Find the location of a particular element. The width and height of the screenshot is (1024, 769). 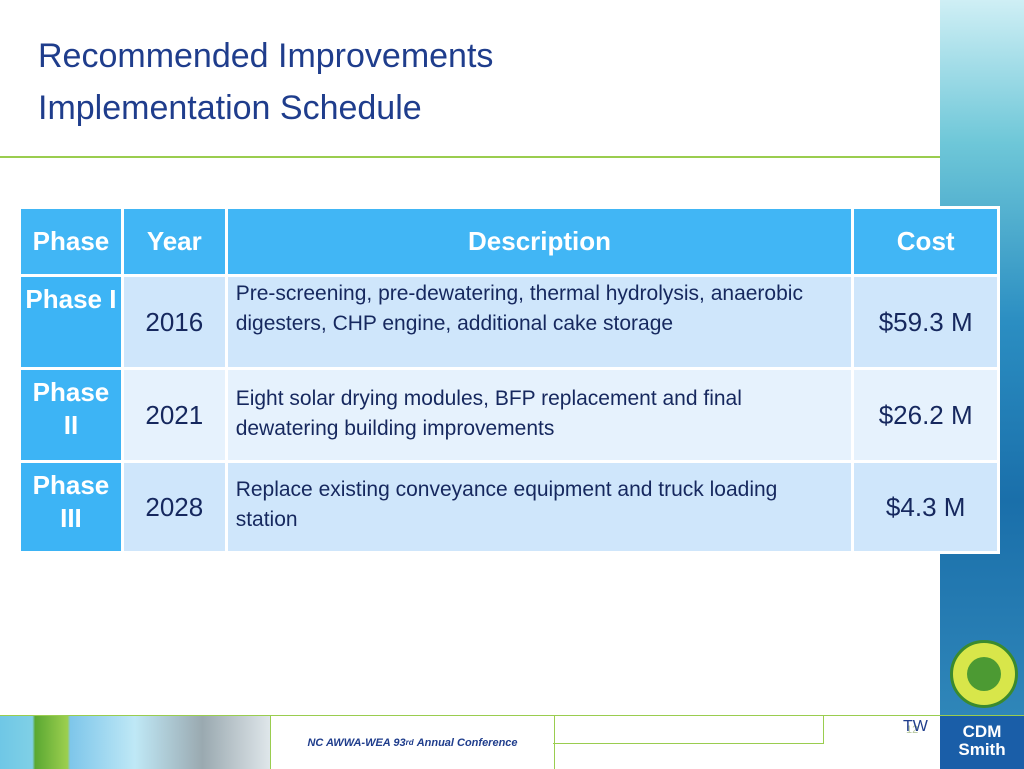

slide-number: 12 is located at coordinates (912, 730).